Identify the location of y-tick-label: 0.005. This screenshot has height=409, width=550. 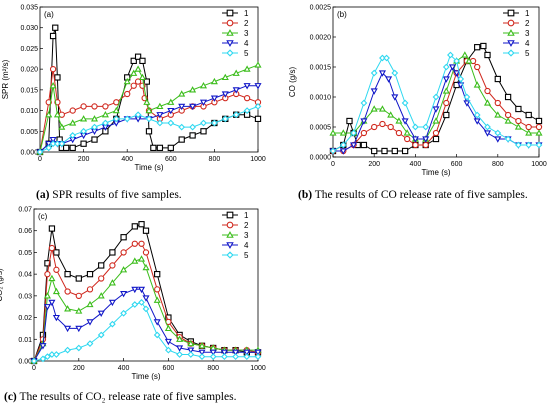
(29, 132).